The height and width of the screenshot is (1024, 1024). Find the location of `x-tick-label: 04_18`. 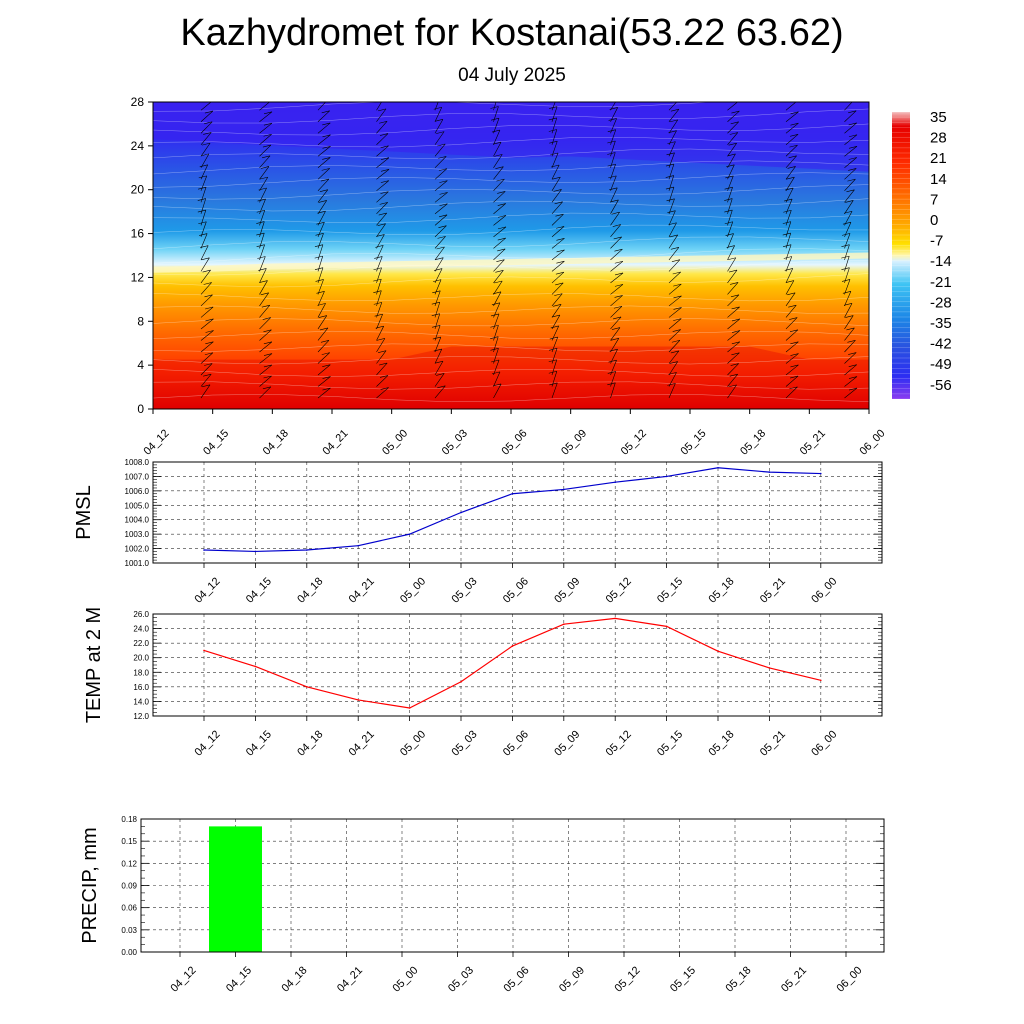

x-tick-label: 04_18 is located at coordinates (276, 442).